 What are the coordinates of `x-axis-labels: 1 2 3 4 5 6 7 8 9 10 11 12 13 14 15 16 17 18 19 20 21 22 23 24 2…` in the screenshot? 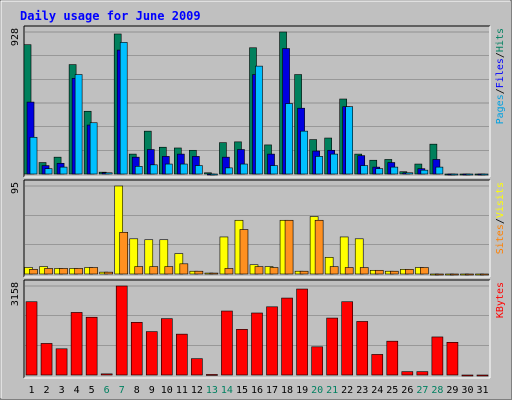 It's located at (259, 390).